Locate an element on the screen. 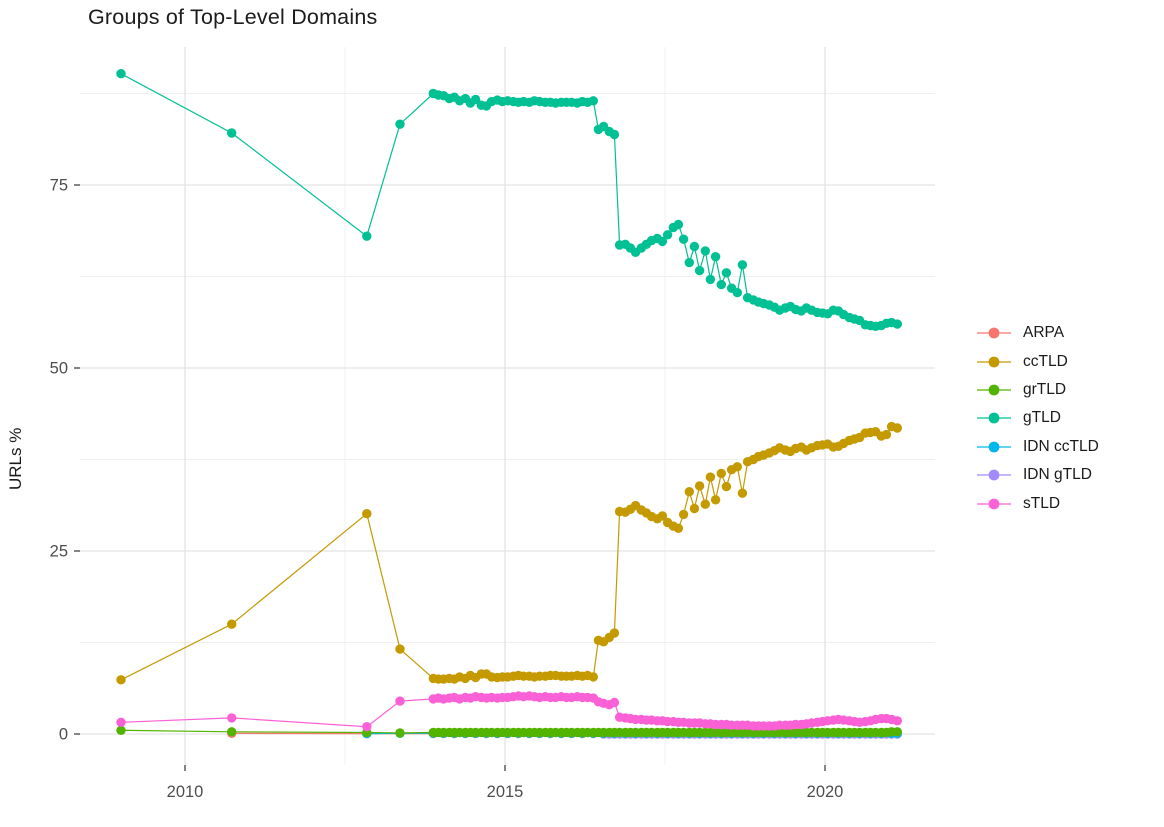  legend-label: ARPA is located at coordinates (1044, 333).